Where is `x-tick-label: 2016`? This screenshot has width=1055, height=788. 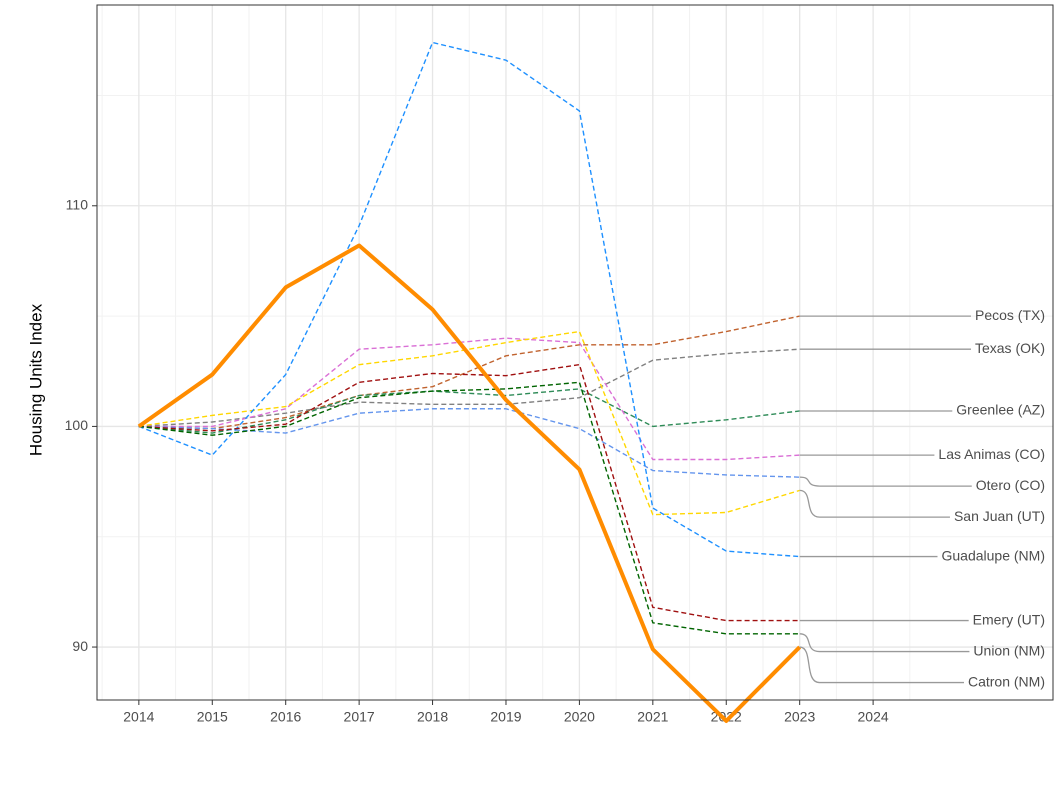
x-tick-label: 2016 is located at coordinates (285, 717).